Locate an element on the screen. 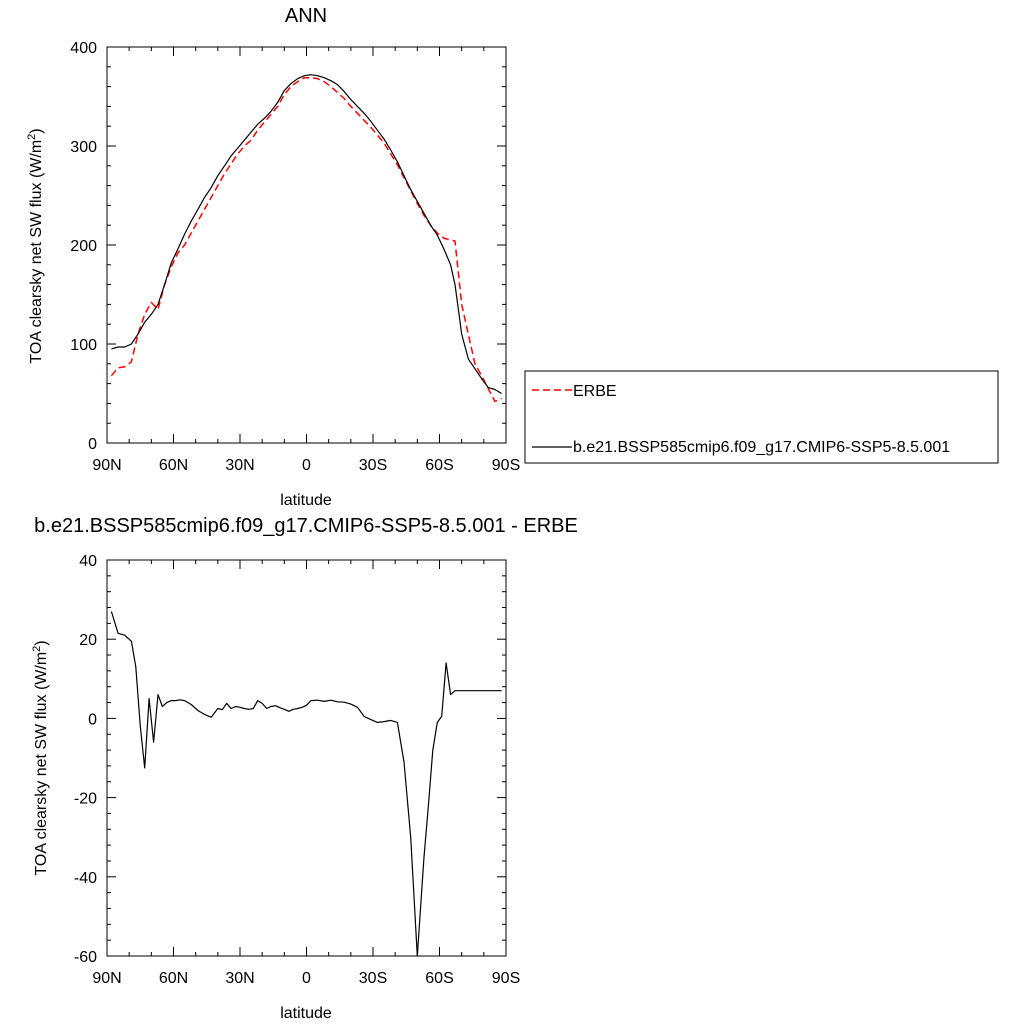 The image size is (1024, 1024). y-tick-label: 20 is located at coordinates (88, 640).